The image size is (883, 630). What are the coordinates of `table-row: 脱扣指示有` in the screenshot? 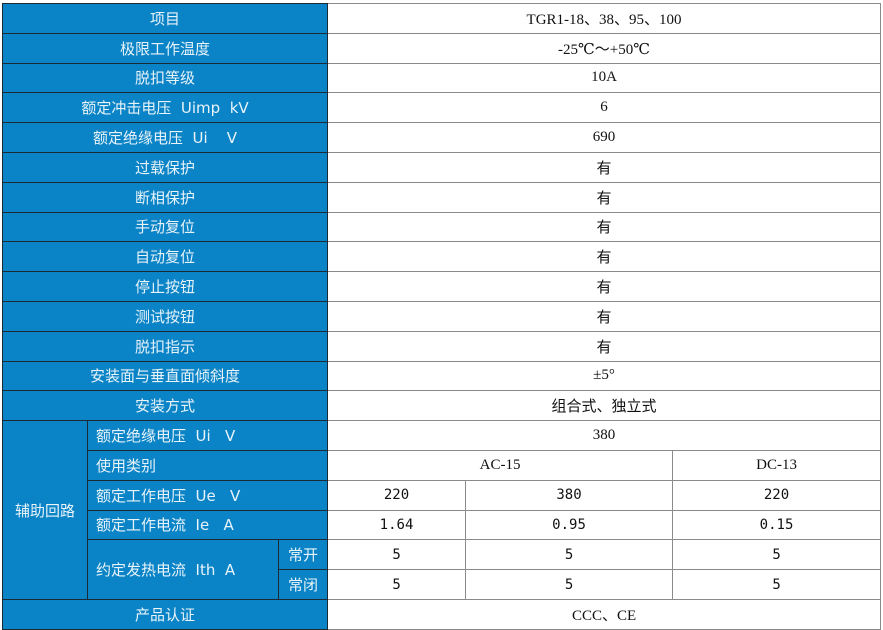 It's located at (441, 346).